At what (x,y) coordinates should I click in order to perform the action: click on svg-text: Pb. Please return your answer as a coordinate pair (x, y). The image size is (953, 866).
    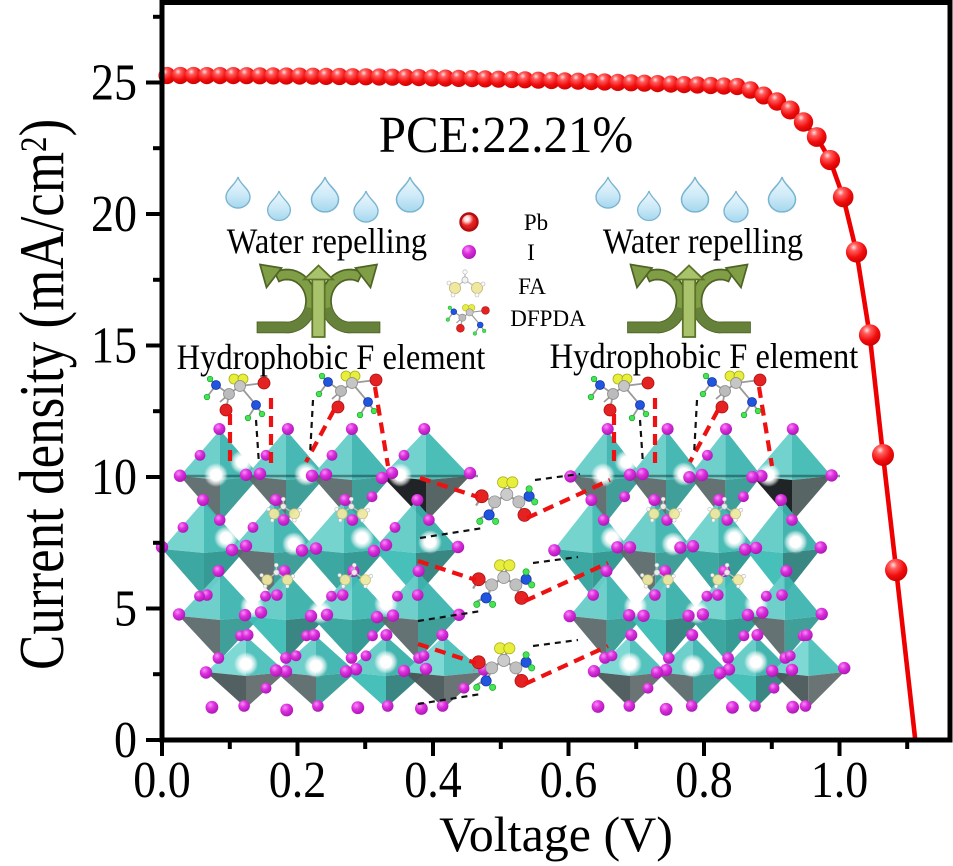
    Looking at the image, I should click on (536, 222).